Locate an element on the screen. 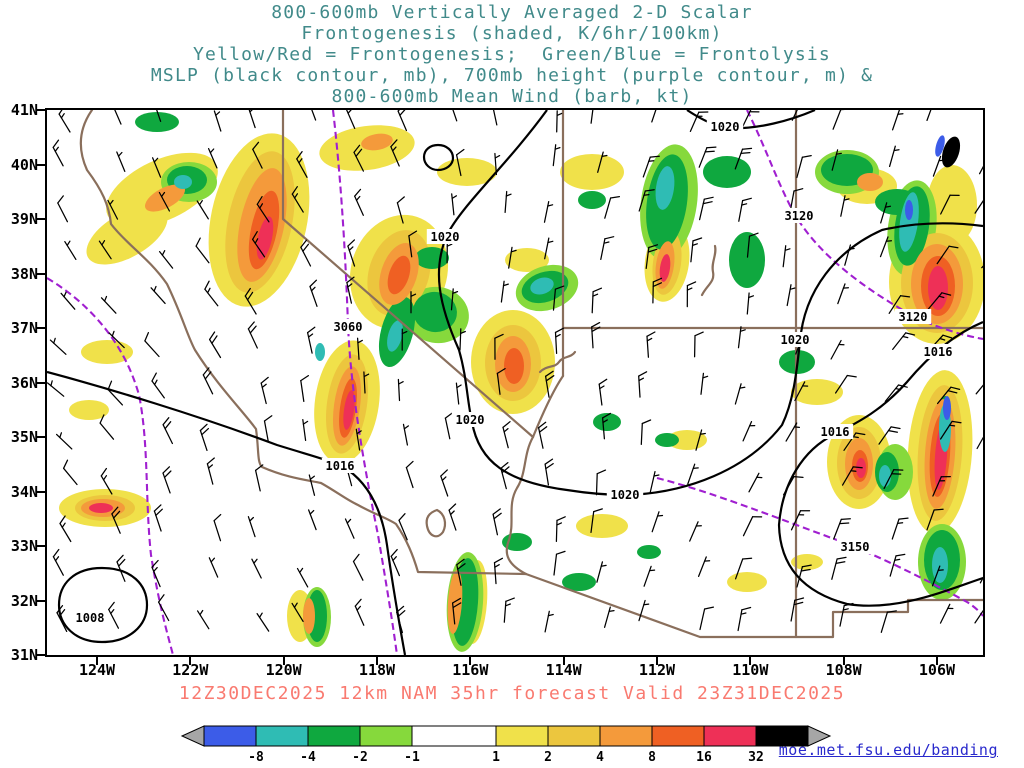 The width and height of the screenshot is (1024, 768). colorbar-tick-label: 1 is located at coordinates (496, 757).